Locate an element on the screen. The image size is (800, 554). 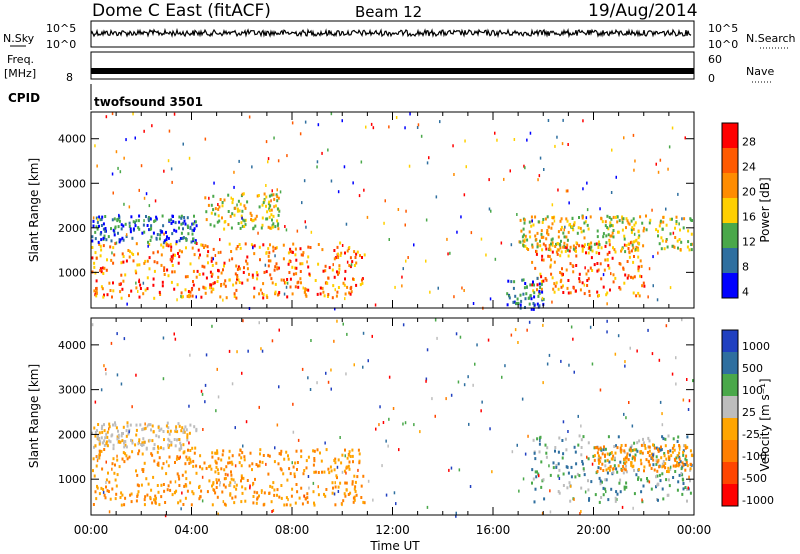
colorbar-tick-label: 4 is located at coordinates (745, 292).